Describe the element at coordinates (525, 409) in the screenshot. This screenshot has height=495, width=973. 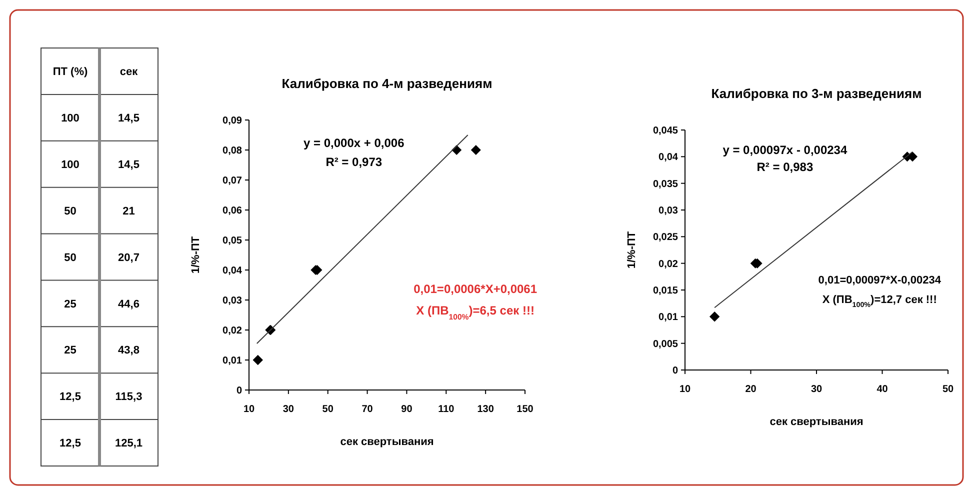
I see `x-tick-label: 150` at that location.